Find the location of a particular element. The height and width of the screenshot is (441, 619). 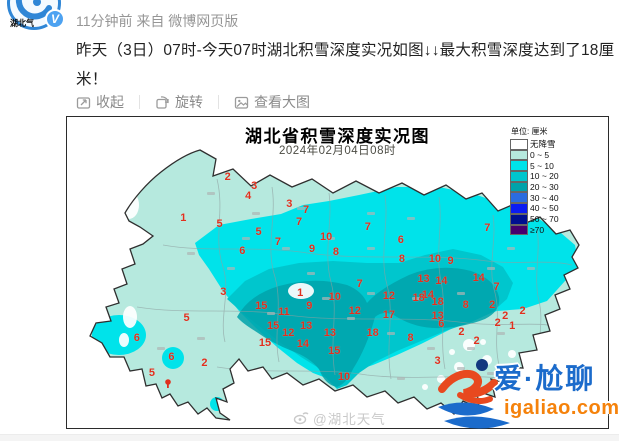

igaliao-logo-site: igaliao.com is located at coordinates (561, 408).